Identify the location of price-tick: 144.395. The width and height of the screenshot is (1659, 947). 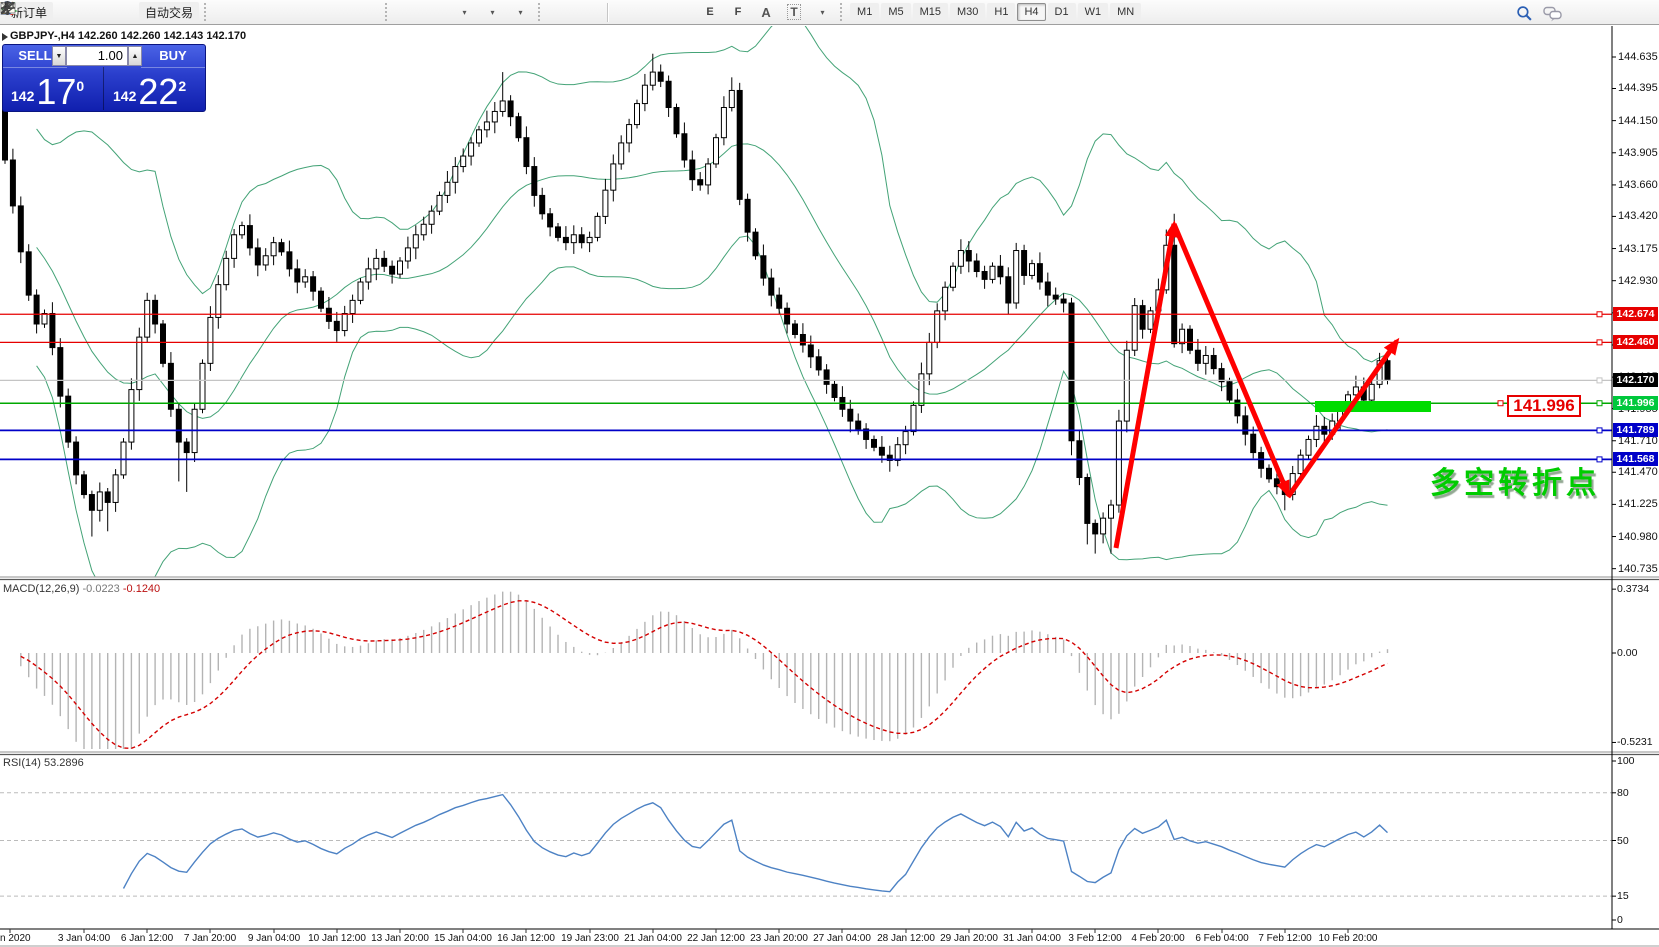
(1638, 88).